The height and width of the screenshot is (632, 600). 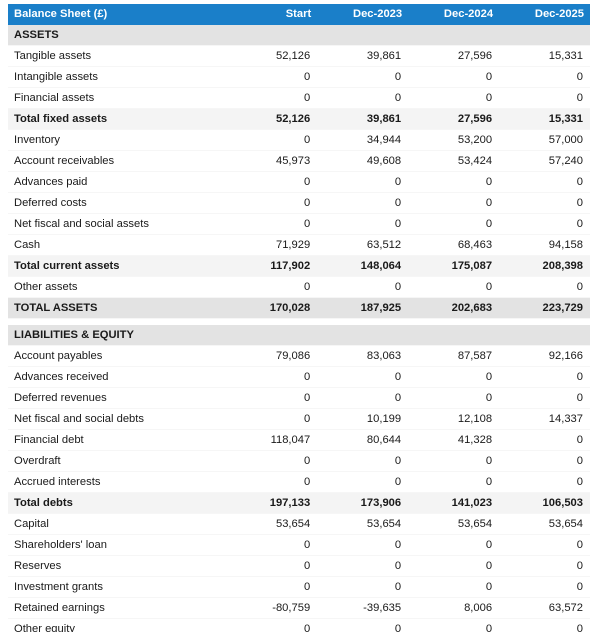 What do you see at coordinates (454, 56) in the screenshot?
I see `row-value-dec-2024: 27,596` at bounding box center [454, 56].